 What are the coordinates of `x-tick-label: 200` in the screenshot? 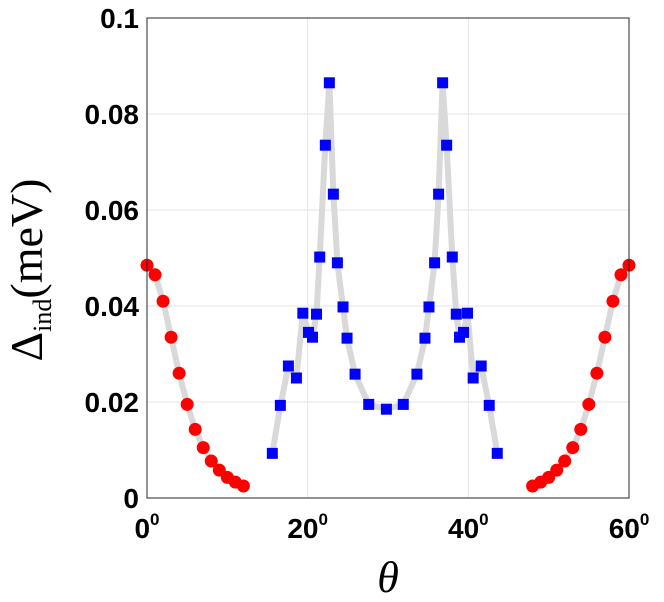 It's located at (307, 527).